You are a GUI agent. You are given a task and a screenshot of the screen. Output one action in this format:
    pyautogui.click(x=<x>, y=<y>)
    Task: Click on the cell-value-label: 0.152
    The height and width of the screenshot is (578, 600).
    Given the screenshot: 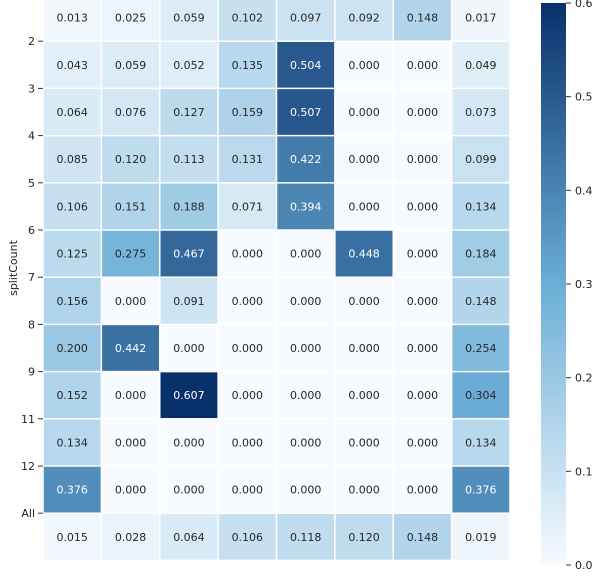 What is the action you would take?
    pyautogui.click(x=72, y=395)
    